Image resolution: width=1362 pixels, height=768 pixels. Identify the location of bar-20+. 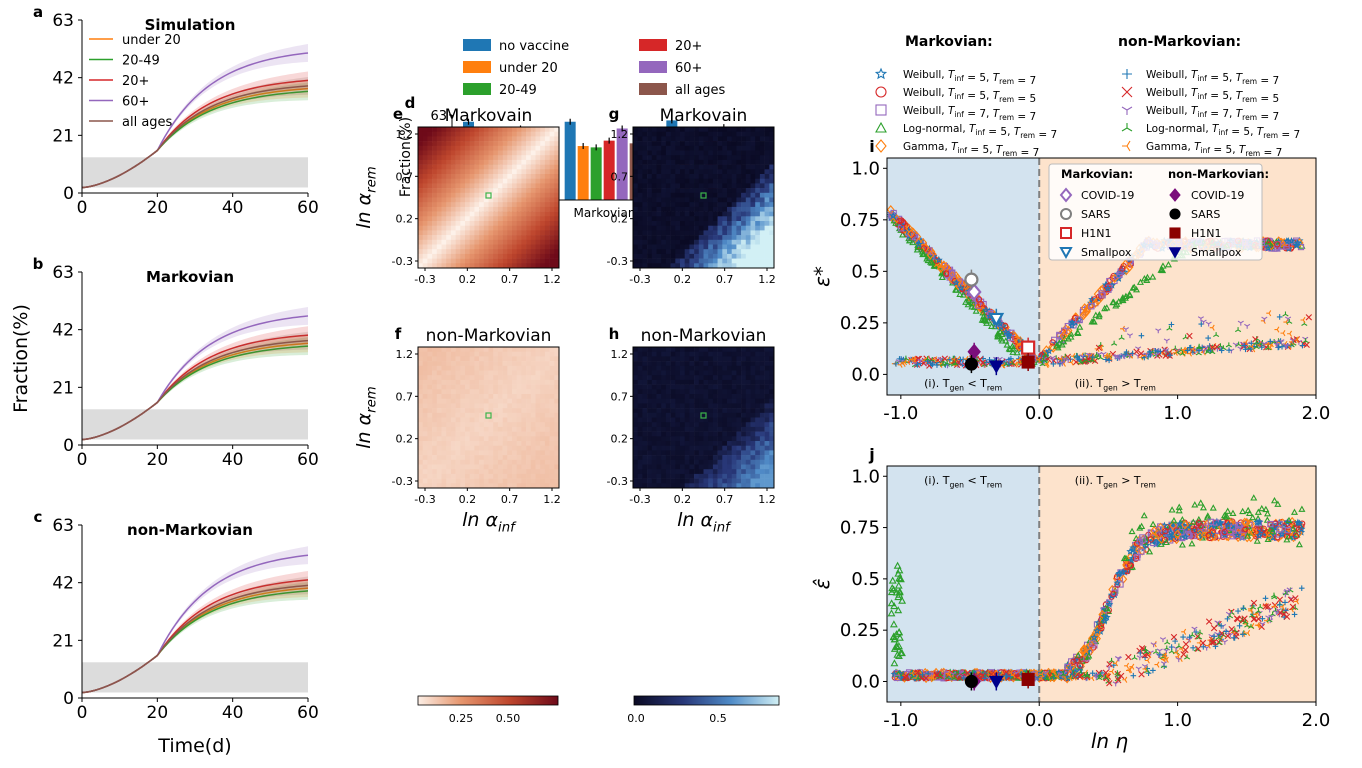
(609, 170).